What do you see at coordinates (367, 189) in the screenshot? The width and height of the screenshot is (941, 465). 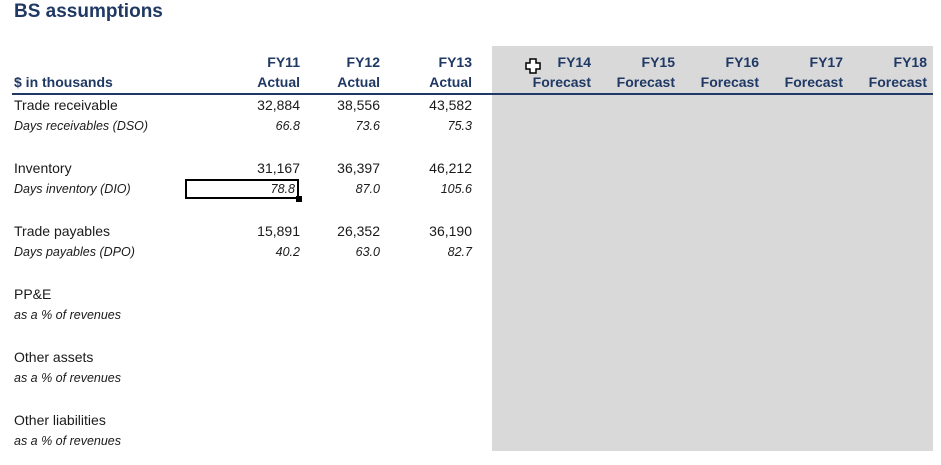 I see `cell: 87.0` at bounding box center [367, 189].